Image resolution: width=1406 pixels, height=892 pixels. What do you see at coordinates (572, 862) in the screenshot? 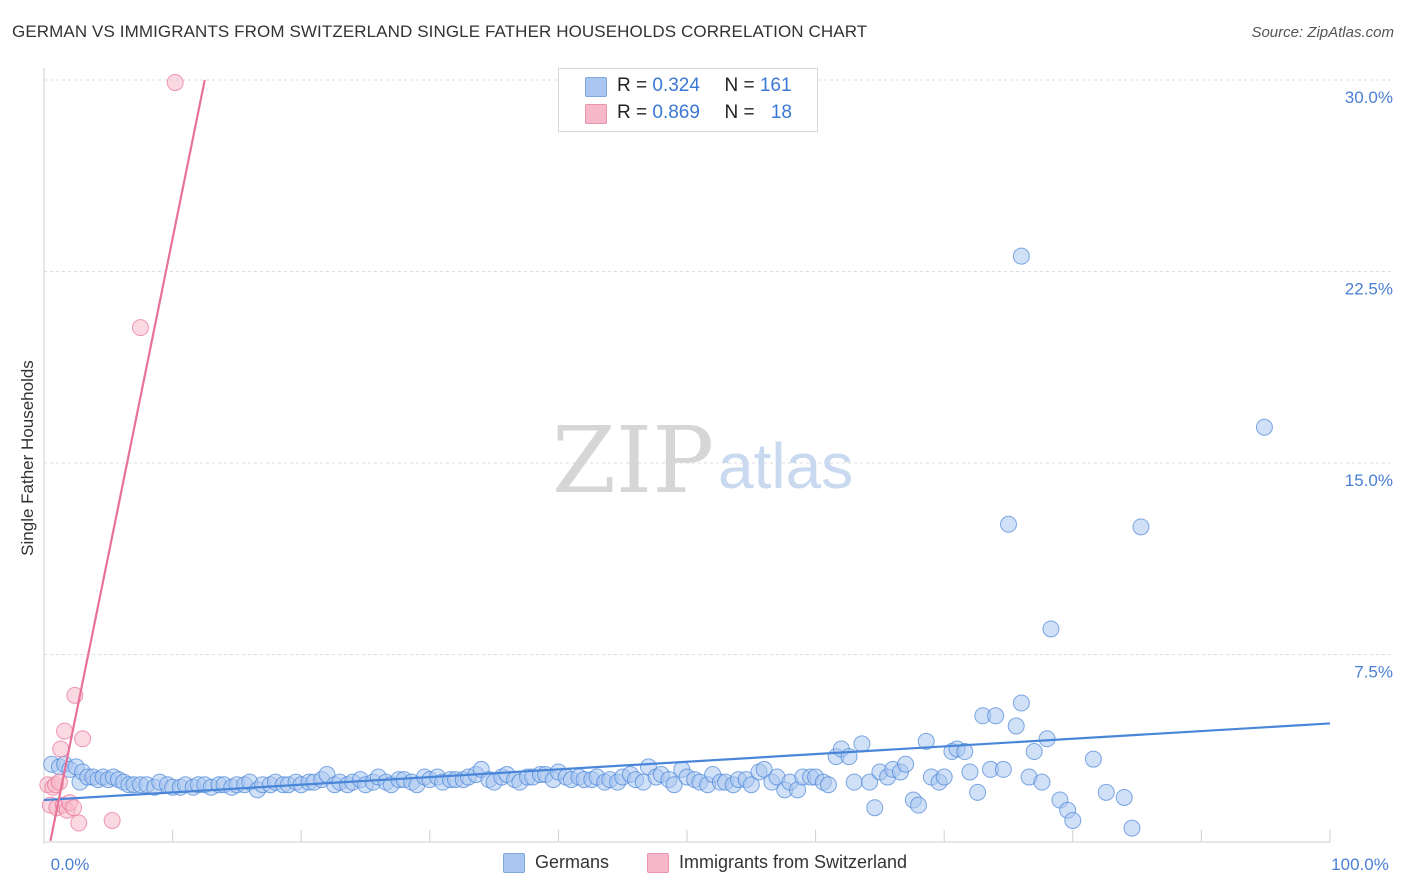
I see `legend-label-germans: Germans` at bounding box center [572, 862].